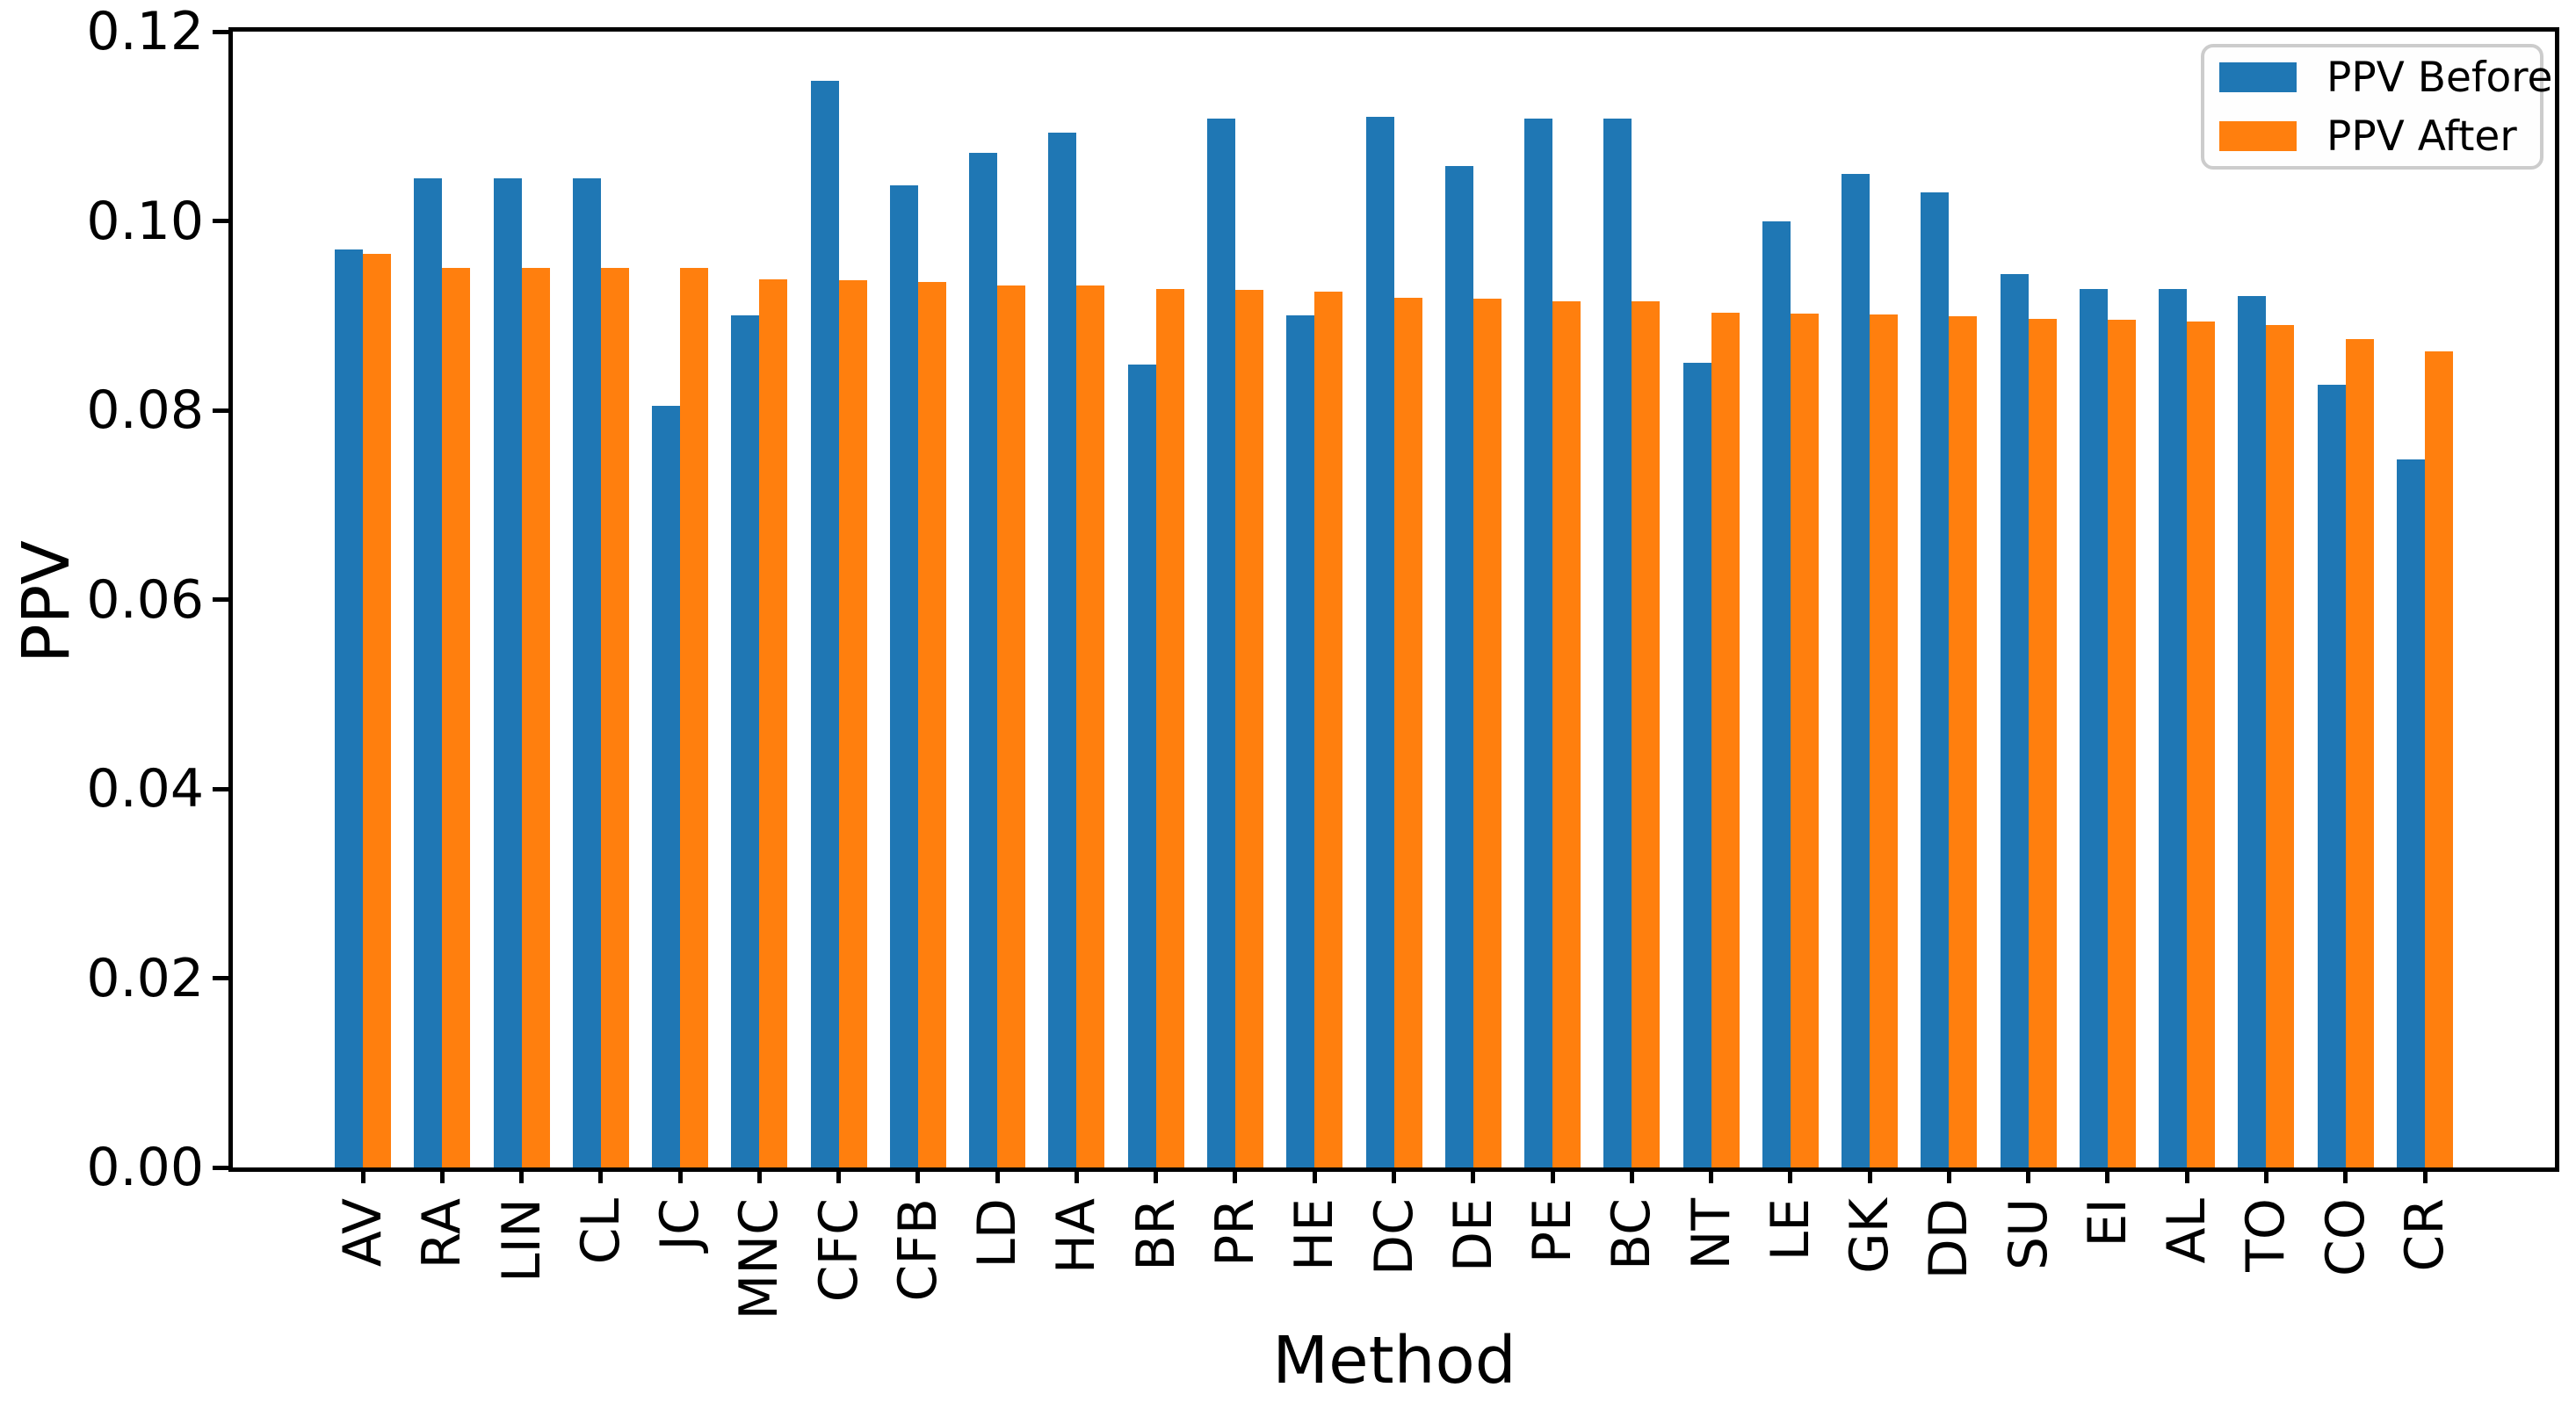  I want to click on bar-ha-after, so click(1090, 726).